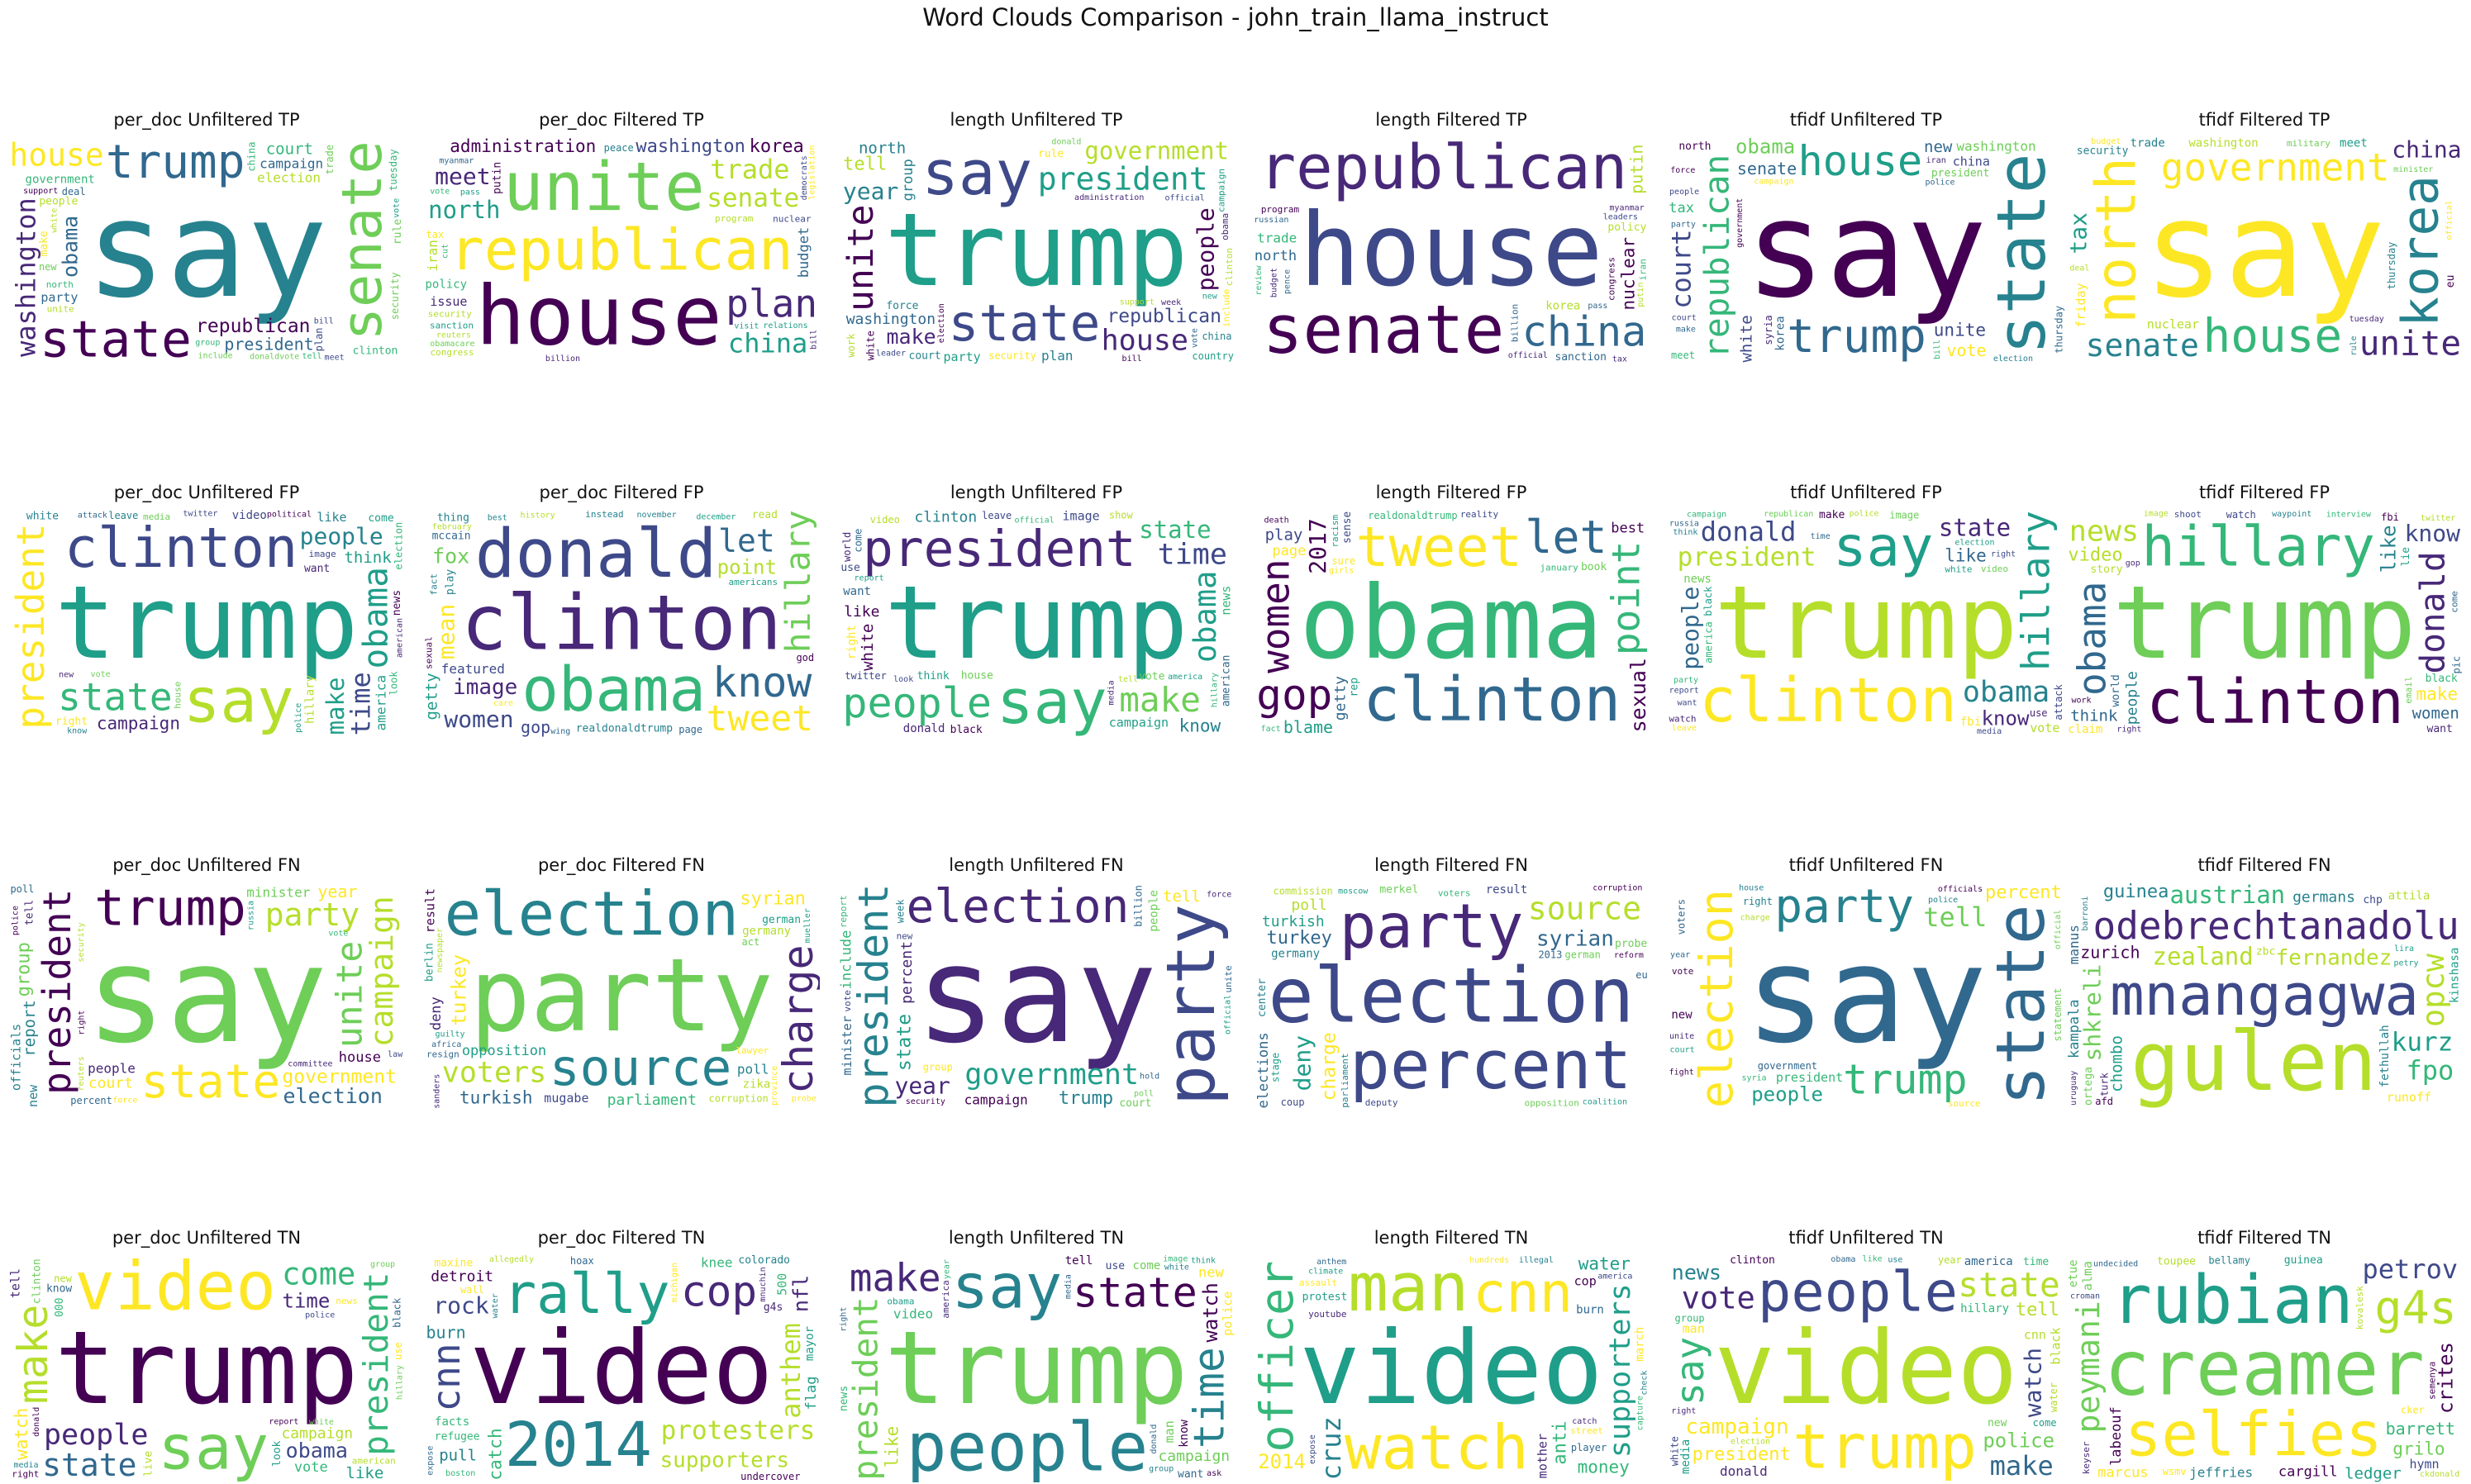 Image resolution: width=2471 pixels, height=1484 pixels. Describe the element at coordinates (1628, 528) in the screenshot. I see `cloud-word: best` at that location.